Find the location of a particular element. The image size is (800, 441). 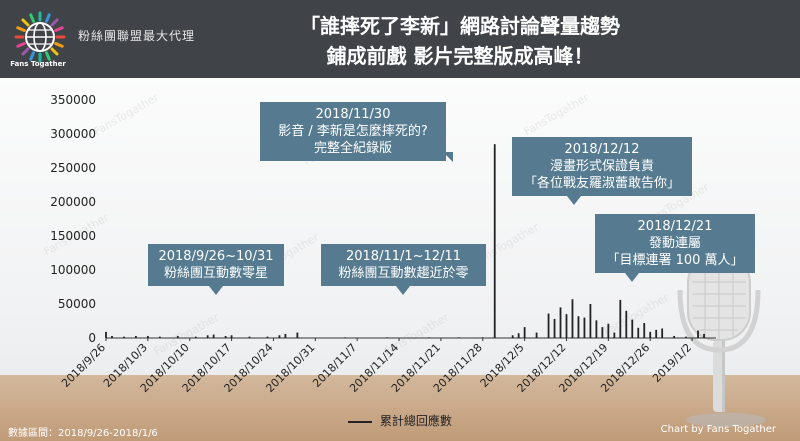

y-tick-label: 100000 is located at coordinates (73, 270).